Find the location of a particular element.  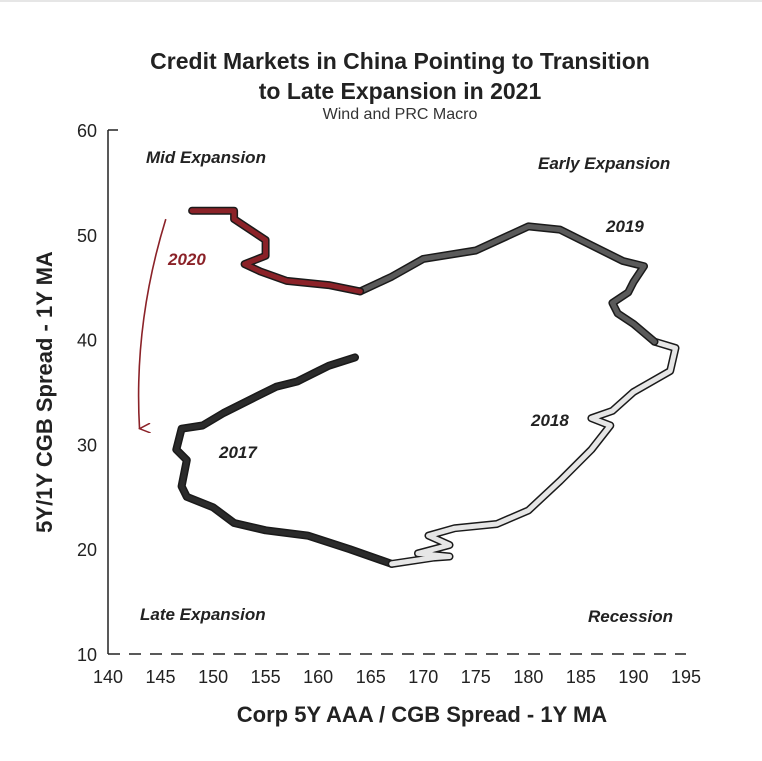

y-axis-title: 5Y/1Y CGB Spread - 1Y MA is located at coordinates (44, 392).